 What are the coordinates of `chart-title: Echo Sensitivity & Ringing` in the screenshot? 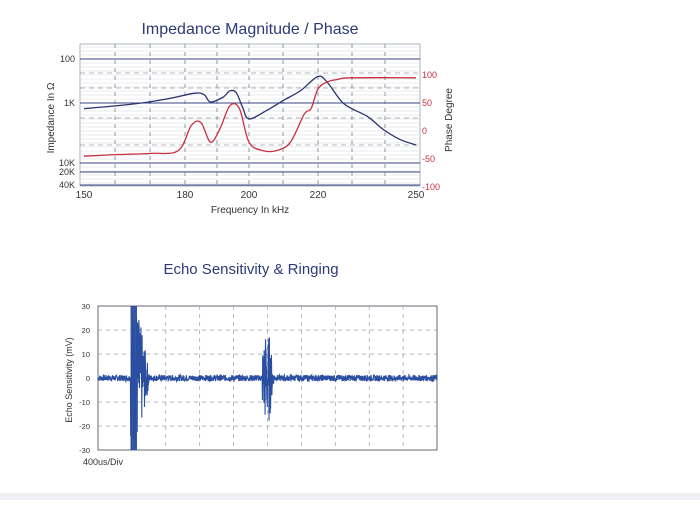 It's located at (250, 269).